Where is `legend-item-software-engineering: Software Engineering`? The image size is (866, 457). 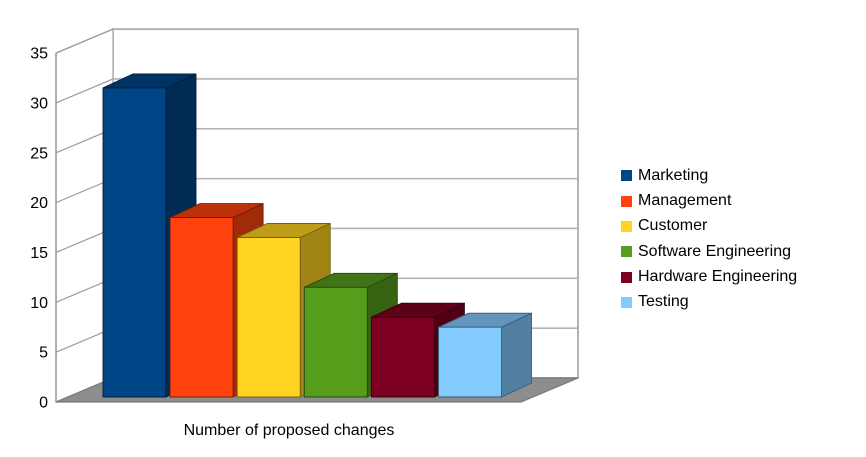
legend-item-software-engineering: Software Engineering is located at coordinates (709, 251).